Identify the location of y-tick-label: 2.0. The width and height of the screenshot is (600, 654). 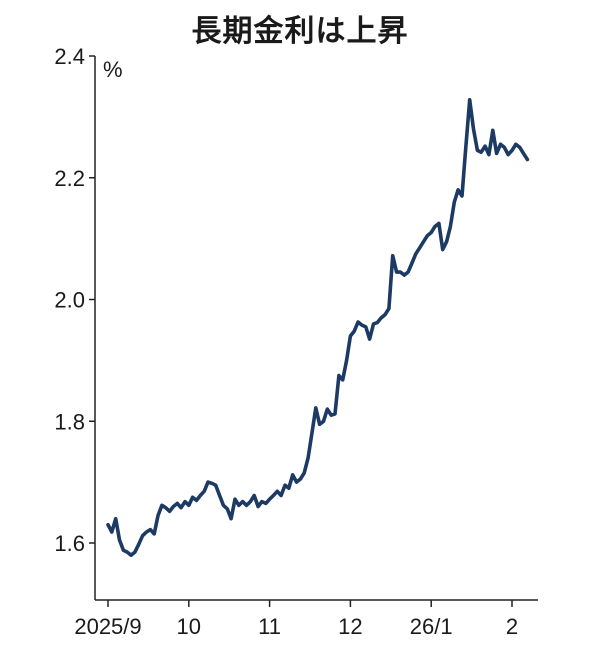
(69, 300).